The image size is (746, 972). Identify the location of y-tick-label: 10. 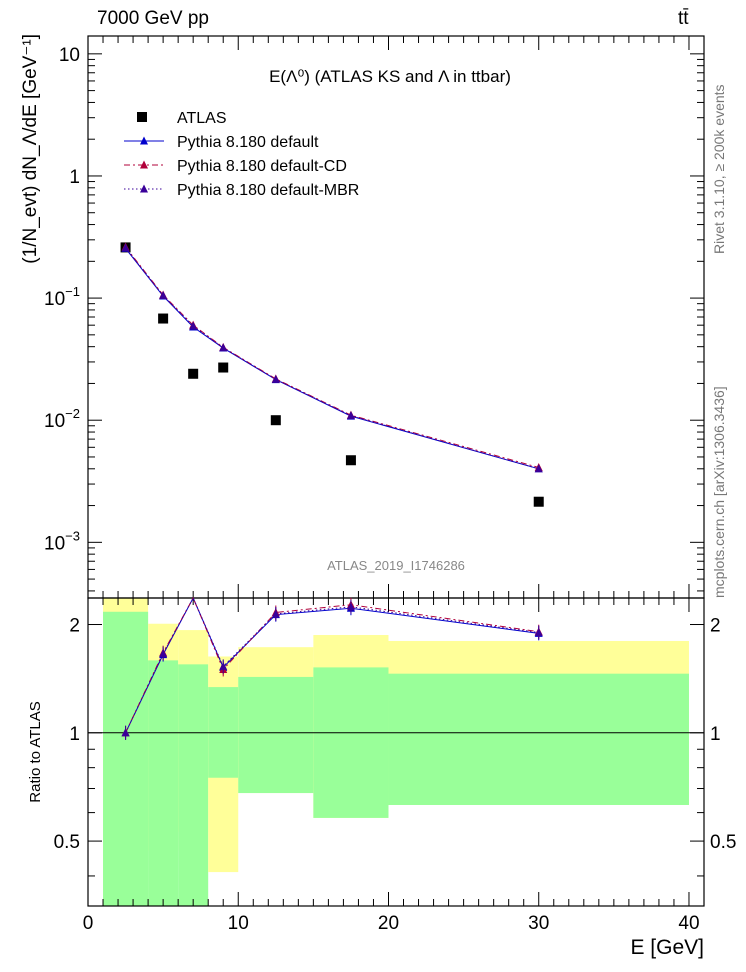
(69, 55).